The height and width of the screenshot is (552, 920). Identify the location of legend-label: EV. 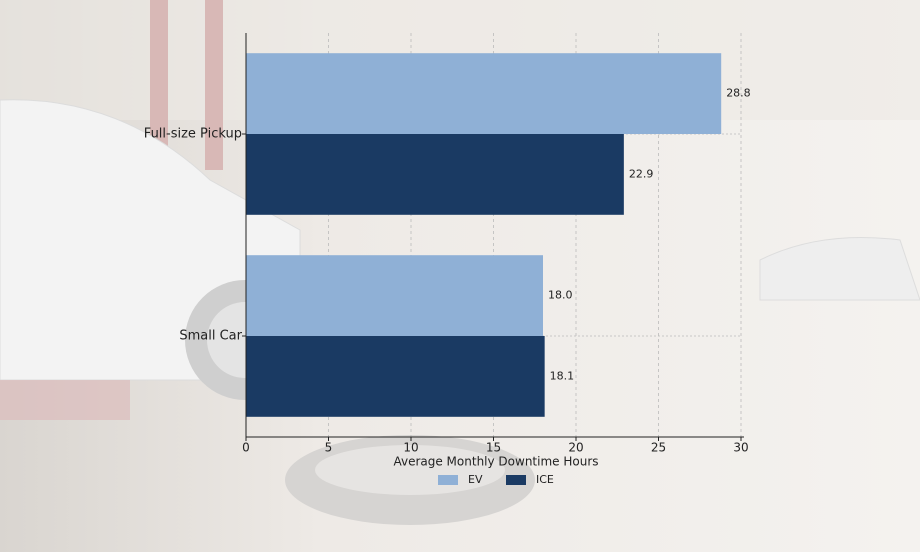
(475, 479).